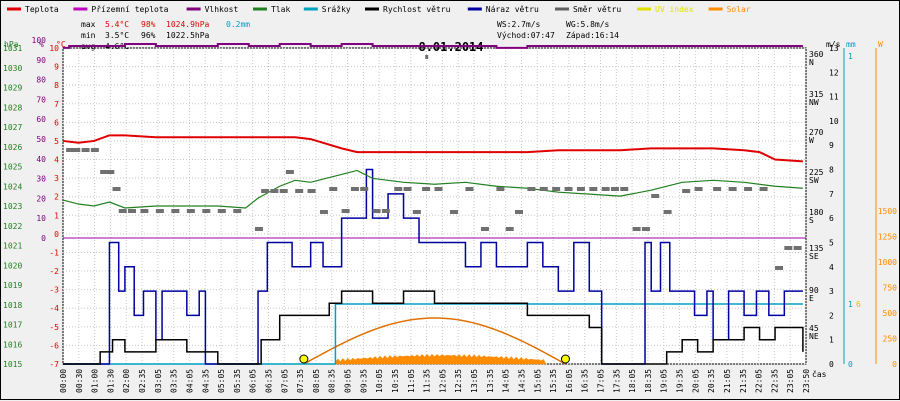  Describe the element at coordinates (222, 9) in the screenshot. I see `legend-label: Vlhkost` at that location.